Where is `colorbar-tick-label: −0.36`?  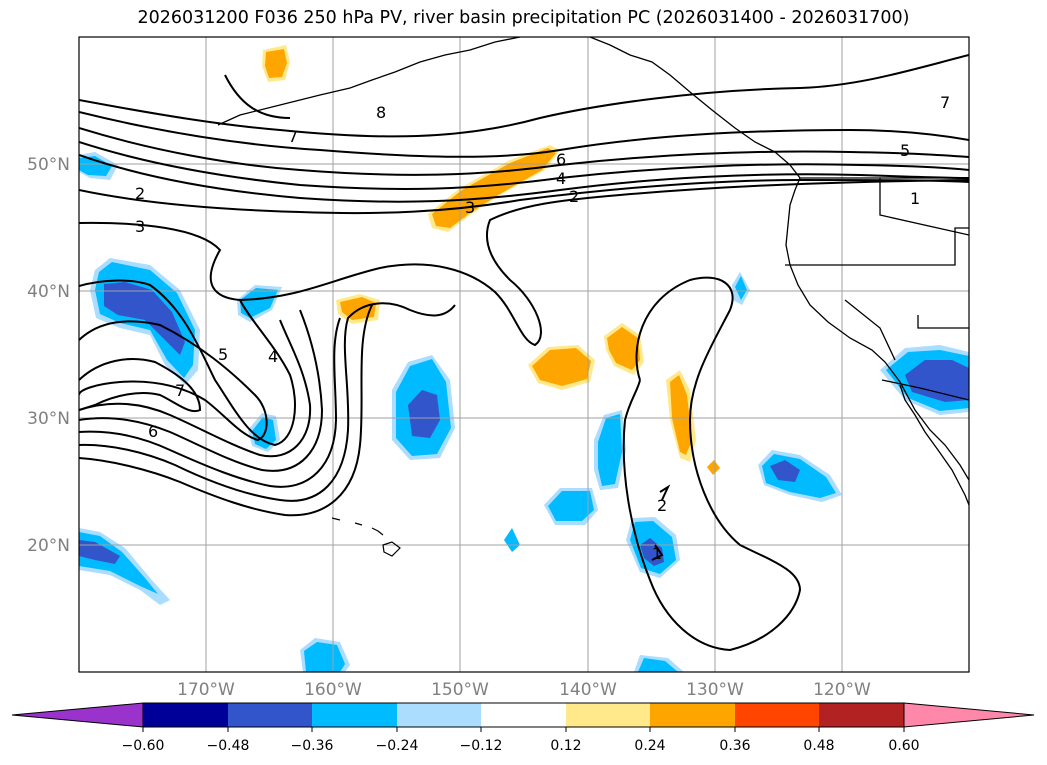 colorbar-tick-label: −0.36 is located at coordinates (312, 746).